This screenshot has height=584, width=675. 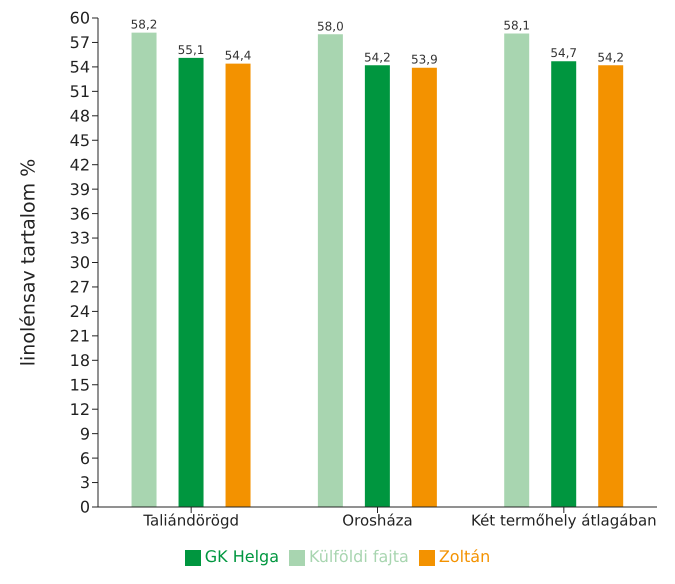 I want to click on data-label: 54,4, so click(x=238, y=55).